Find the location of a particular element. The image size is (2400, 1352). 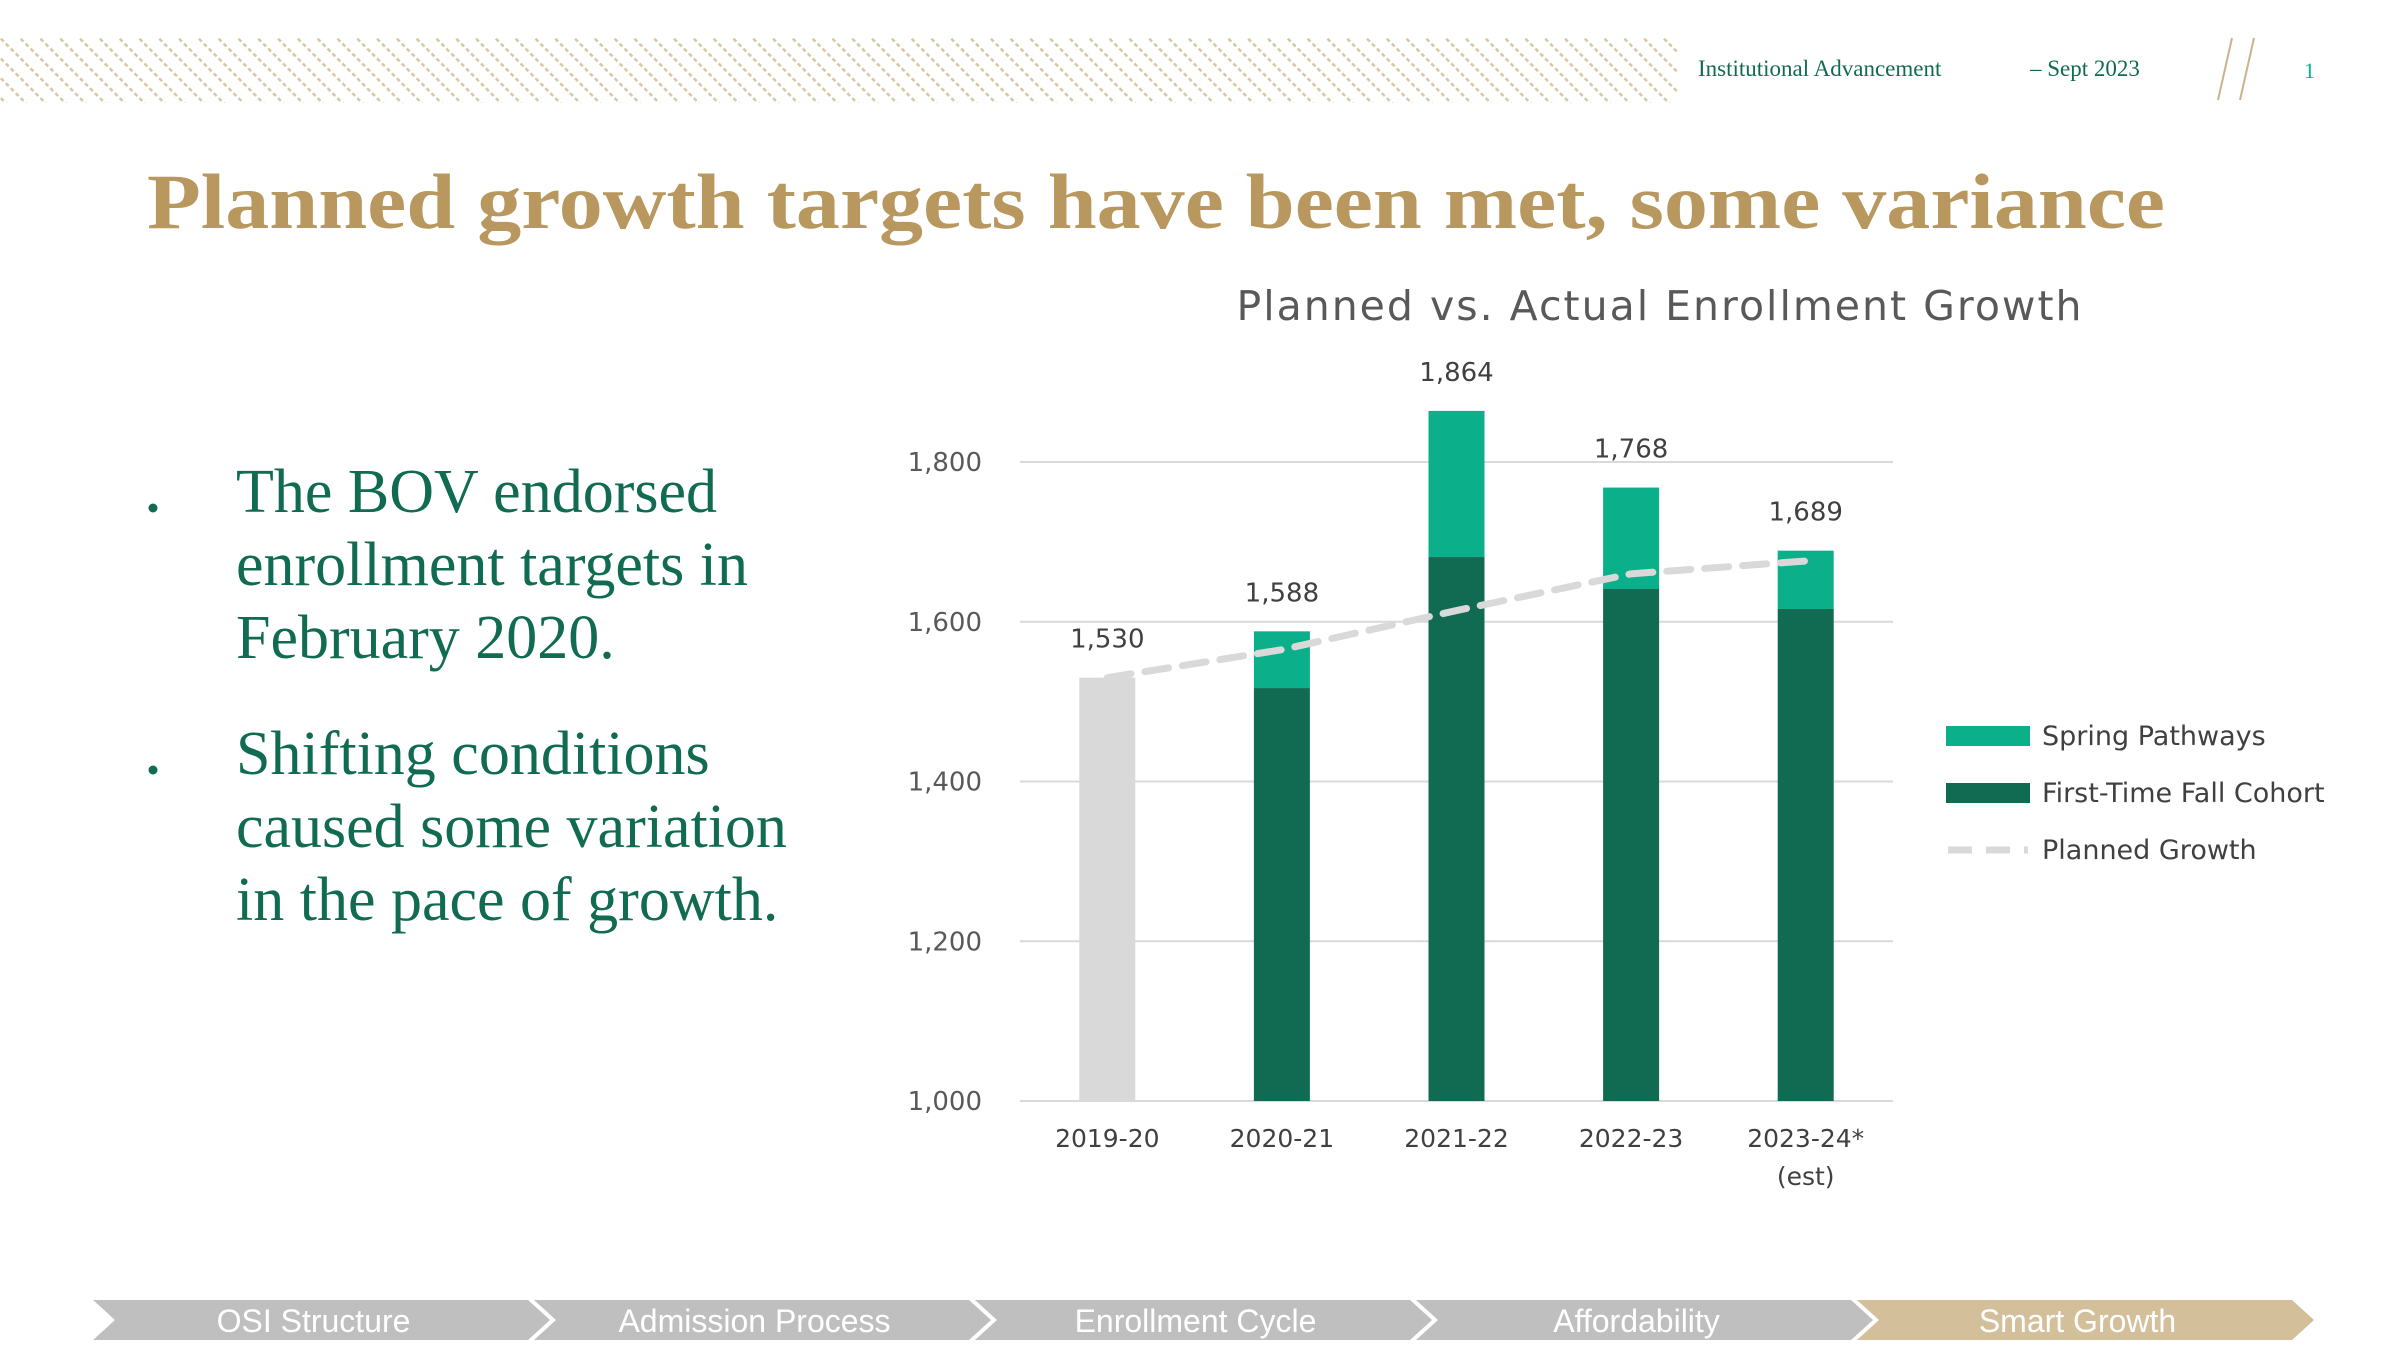

data-label: 1,689 is located at coordinates (1805, 513).